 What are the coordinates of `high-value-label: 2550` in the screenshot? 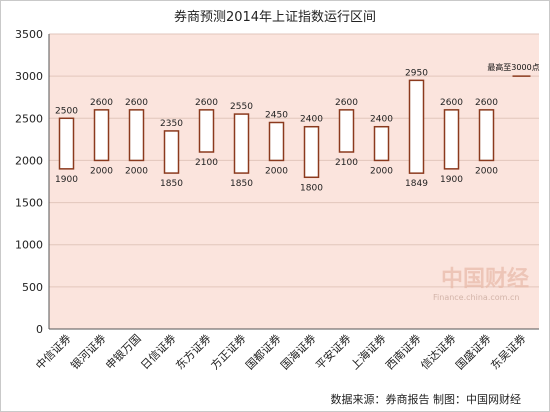 It's located at (241, 107).